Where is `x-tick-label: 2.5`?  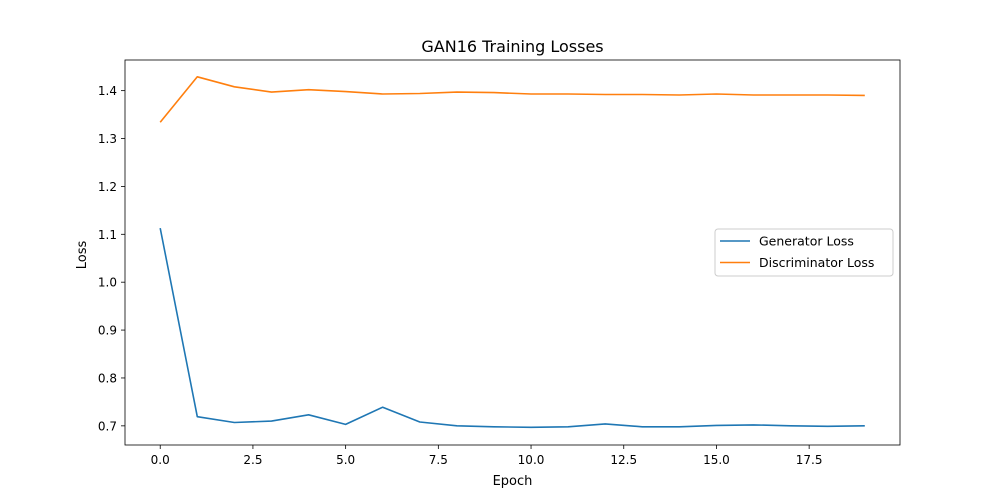
x-tick-label: 2.5 is located at coordinates (252, 460).